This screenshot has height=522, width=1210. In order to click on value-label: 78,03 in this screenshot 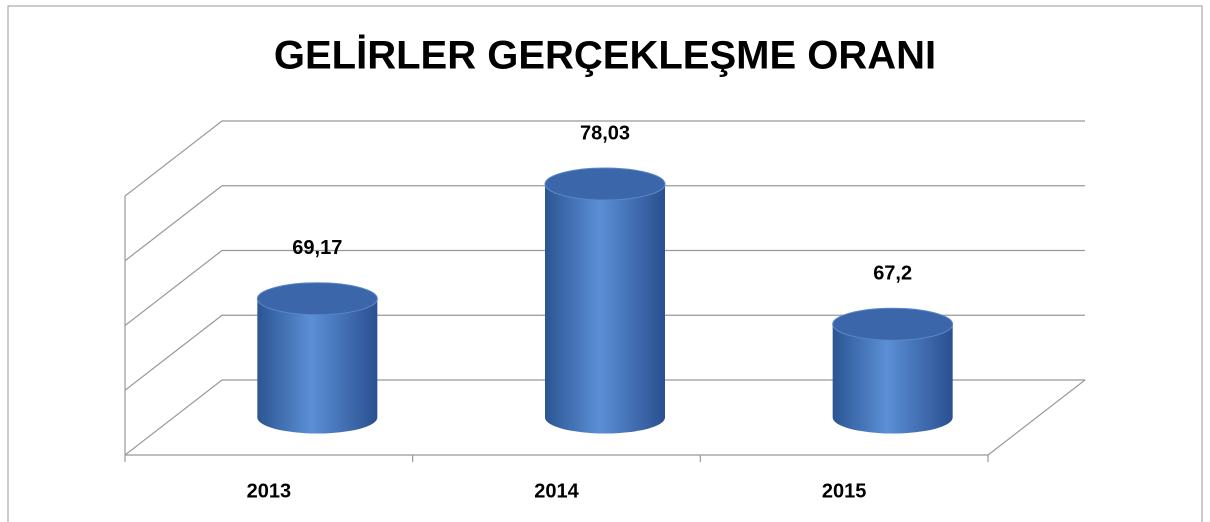, I will do `click(605, 133)`.